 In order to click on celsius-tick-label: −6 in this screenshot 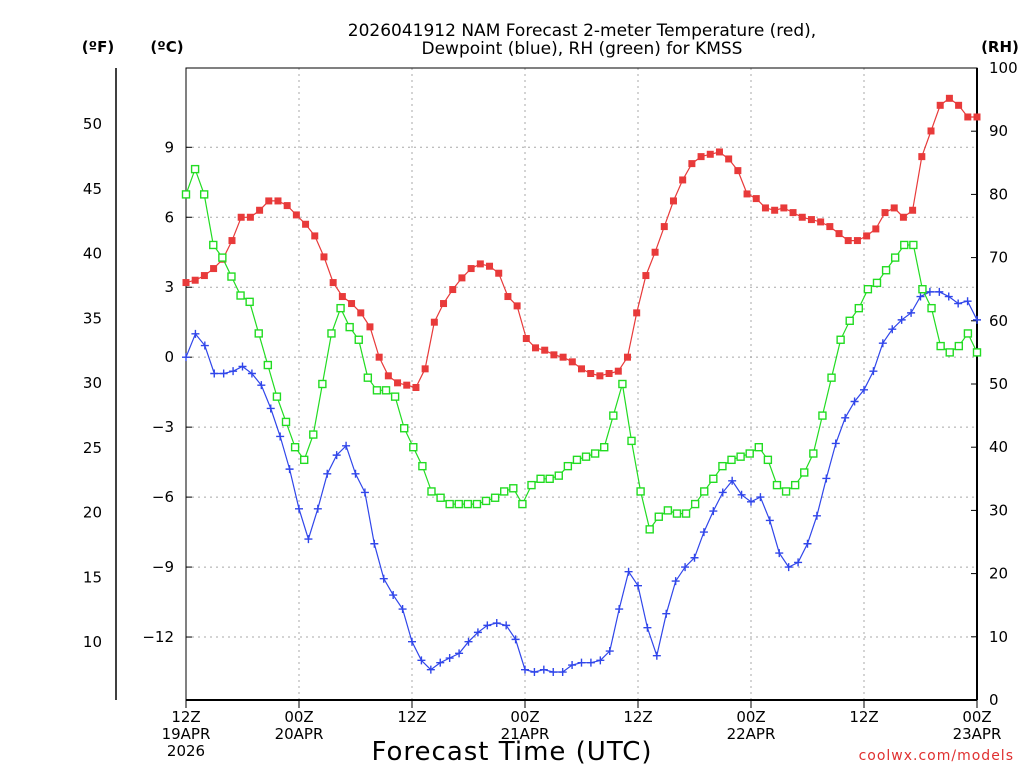, I will do `click(163, 497)`.